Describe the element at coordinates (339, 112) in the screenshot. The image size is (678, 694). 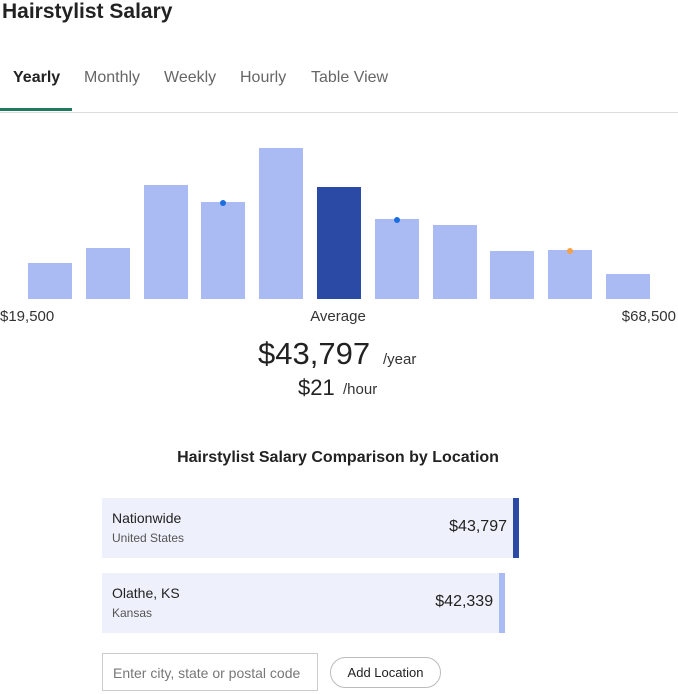
I see `divider` at that location.